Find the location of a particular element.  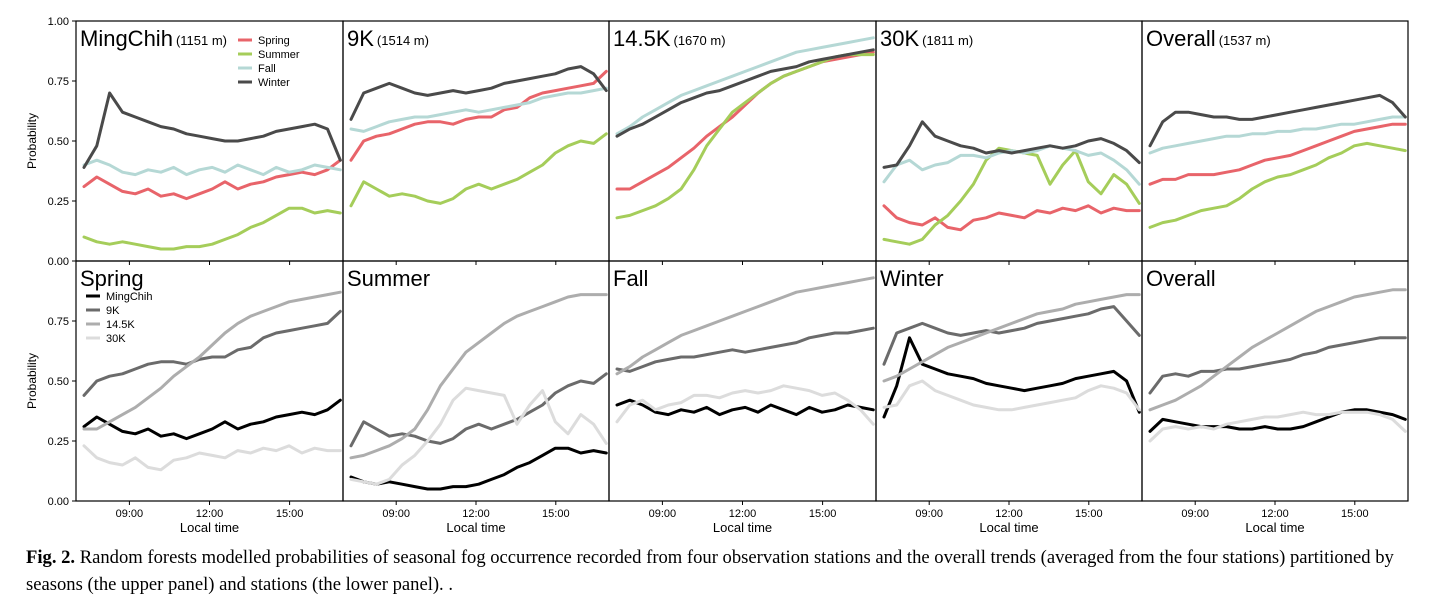

panel-subtitle: (1514 m) is located at coordinates (403, 40).